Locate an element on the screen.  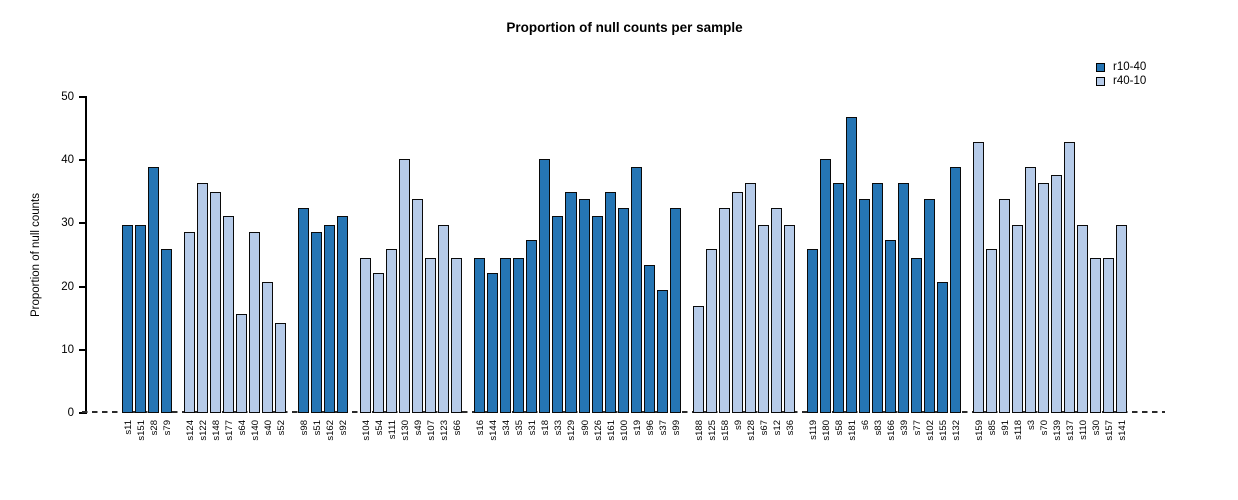
bar-s67 is located at coordinates (763, 318).